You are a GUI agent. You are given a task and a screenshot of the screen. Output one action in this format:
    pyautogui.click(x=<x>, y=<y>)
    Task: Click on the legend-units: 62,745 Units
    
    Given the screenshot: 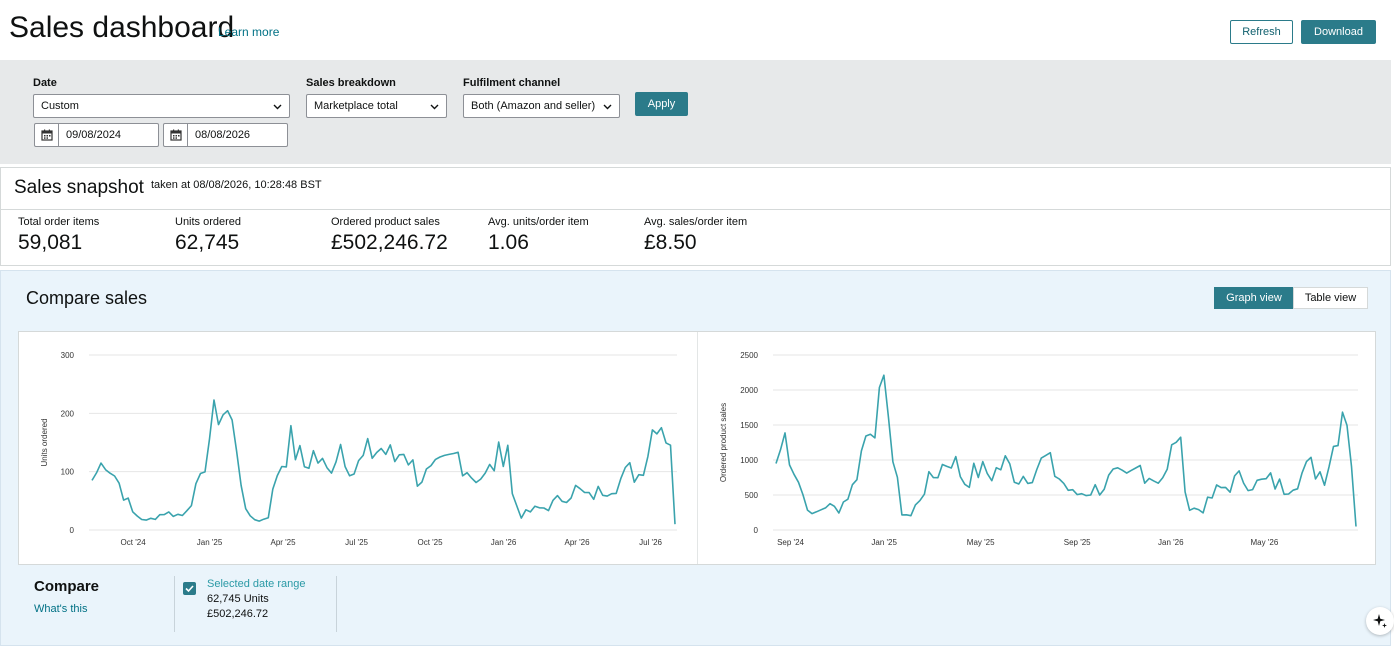 What is the action you would take?
    pyautogui.click(x=238, y=599)
    